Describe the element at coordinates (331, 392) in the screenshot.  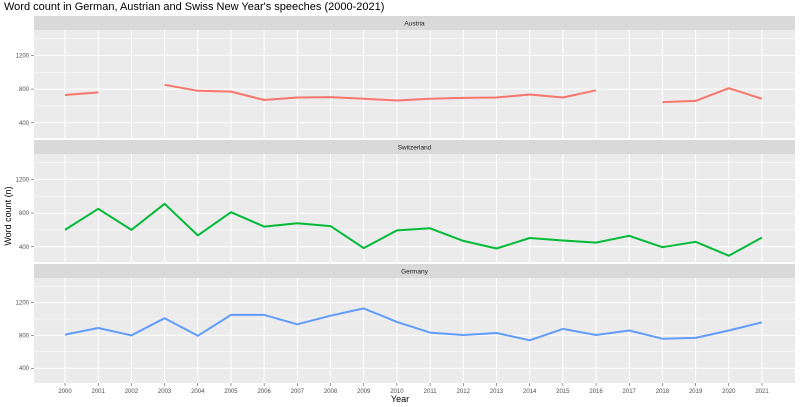
I see `x-tick-label: 2008` at that location.